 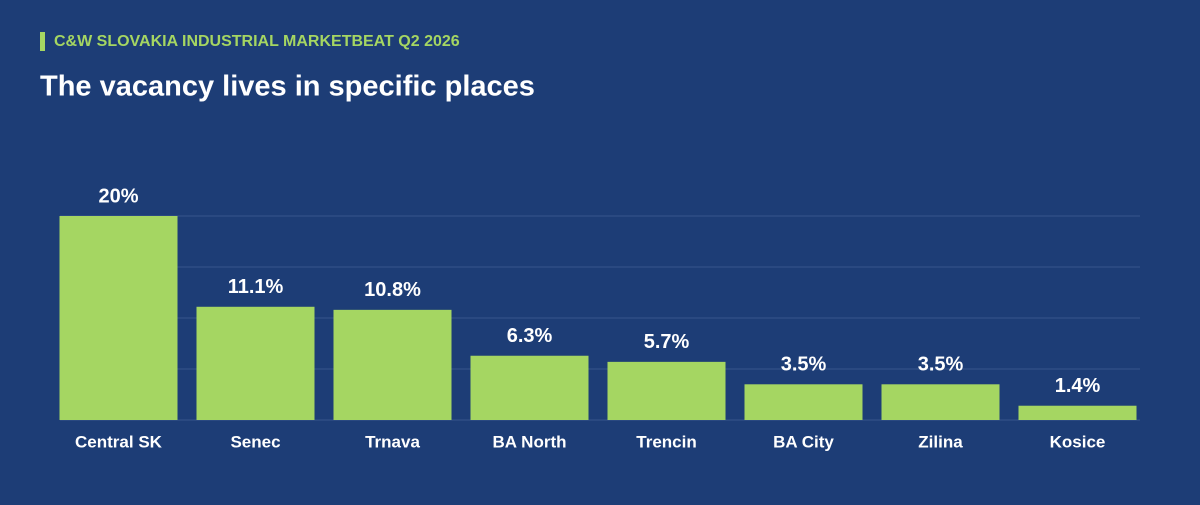 I want to click on value-label: 1.4%, so click(x=1078, y=386).